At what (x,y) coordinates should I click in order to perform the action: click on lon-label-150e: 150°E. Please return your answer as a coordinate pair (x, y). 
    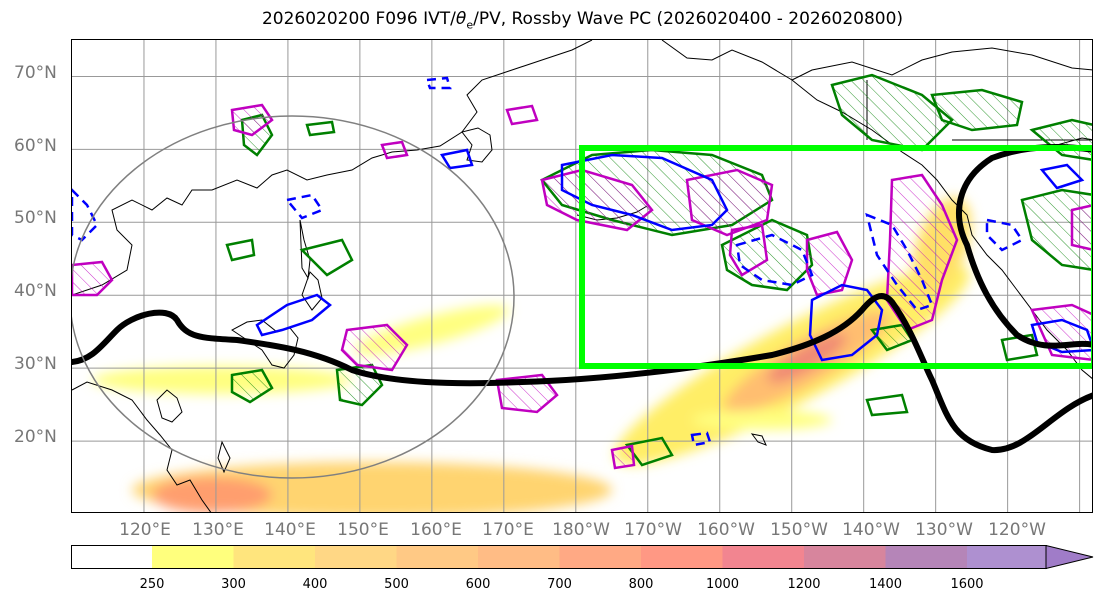
    Looking at the image, I should click on (363, 530).